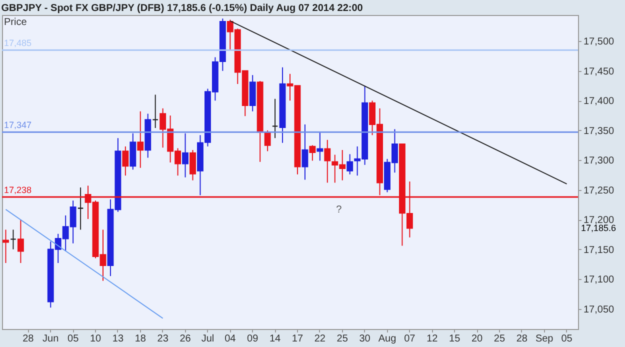 The width and height of the screenshot is (625, 347). Describe the element at coordinates (599, 250) in the screenshot. I see `y-tick-label: 17,150` at that location.